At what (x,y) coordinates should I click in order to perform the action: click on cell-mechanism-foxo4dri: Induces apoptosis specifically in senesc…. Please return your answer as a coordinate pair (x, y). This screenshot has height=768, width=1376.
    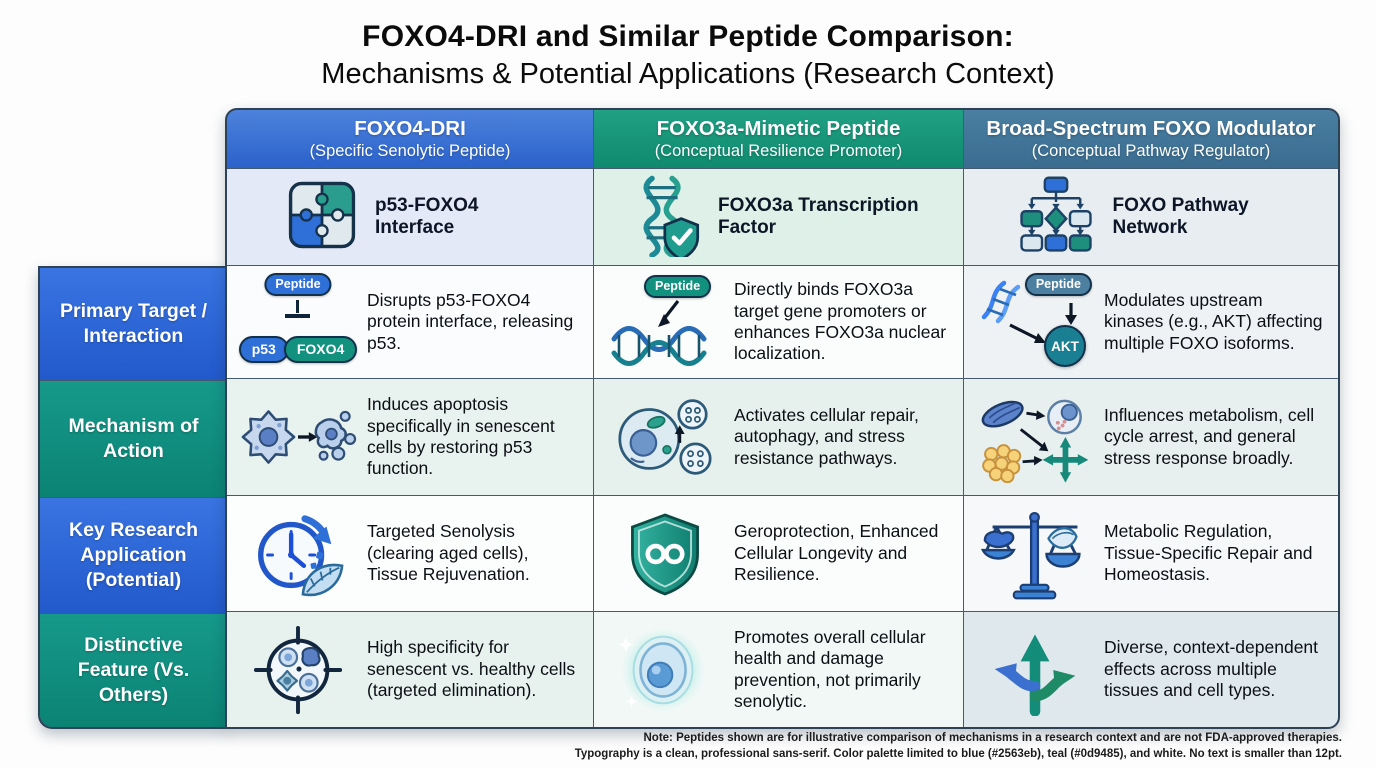
    Looking at the image, I should click on (410, 437).